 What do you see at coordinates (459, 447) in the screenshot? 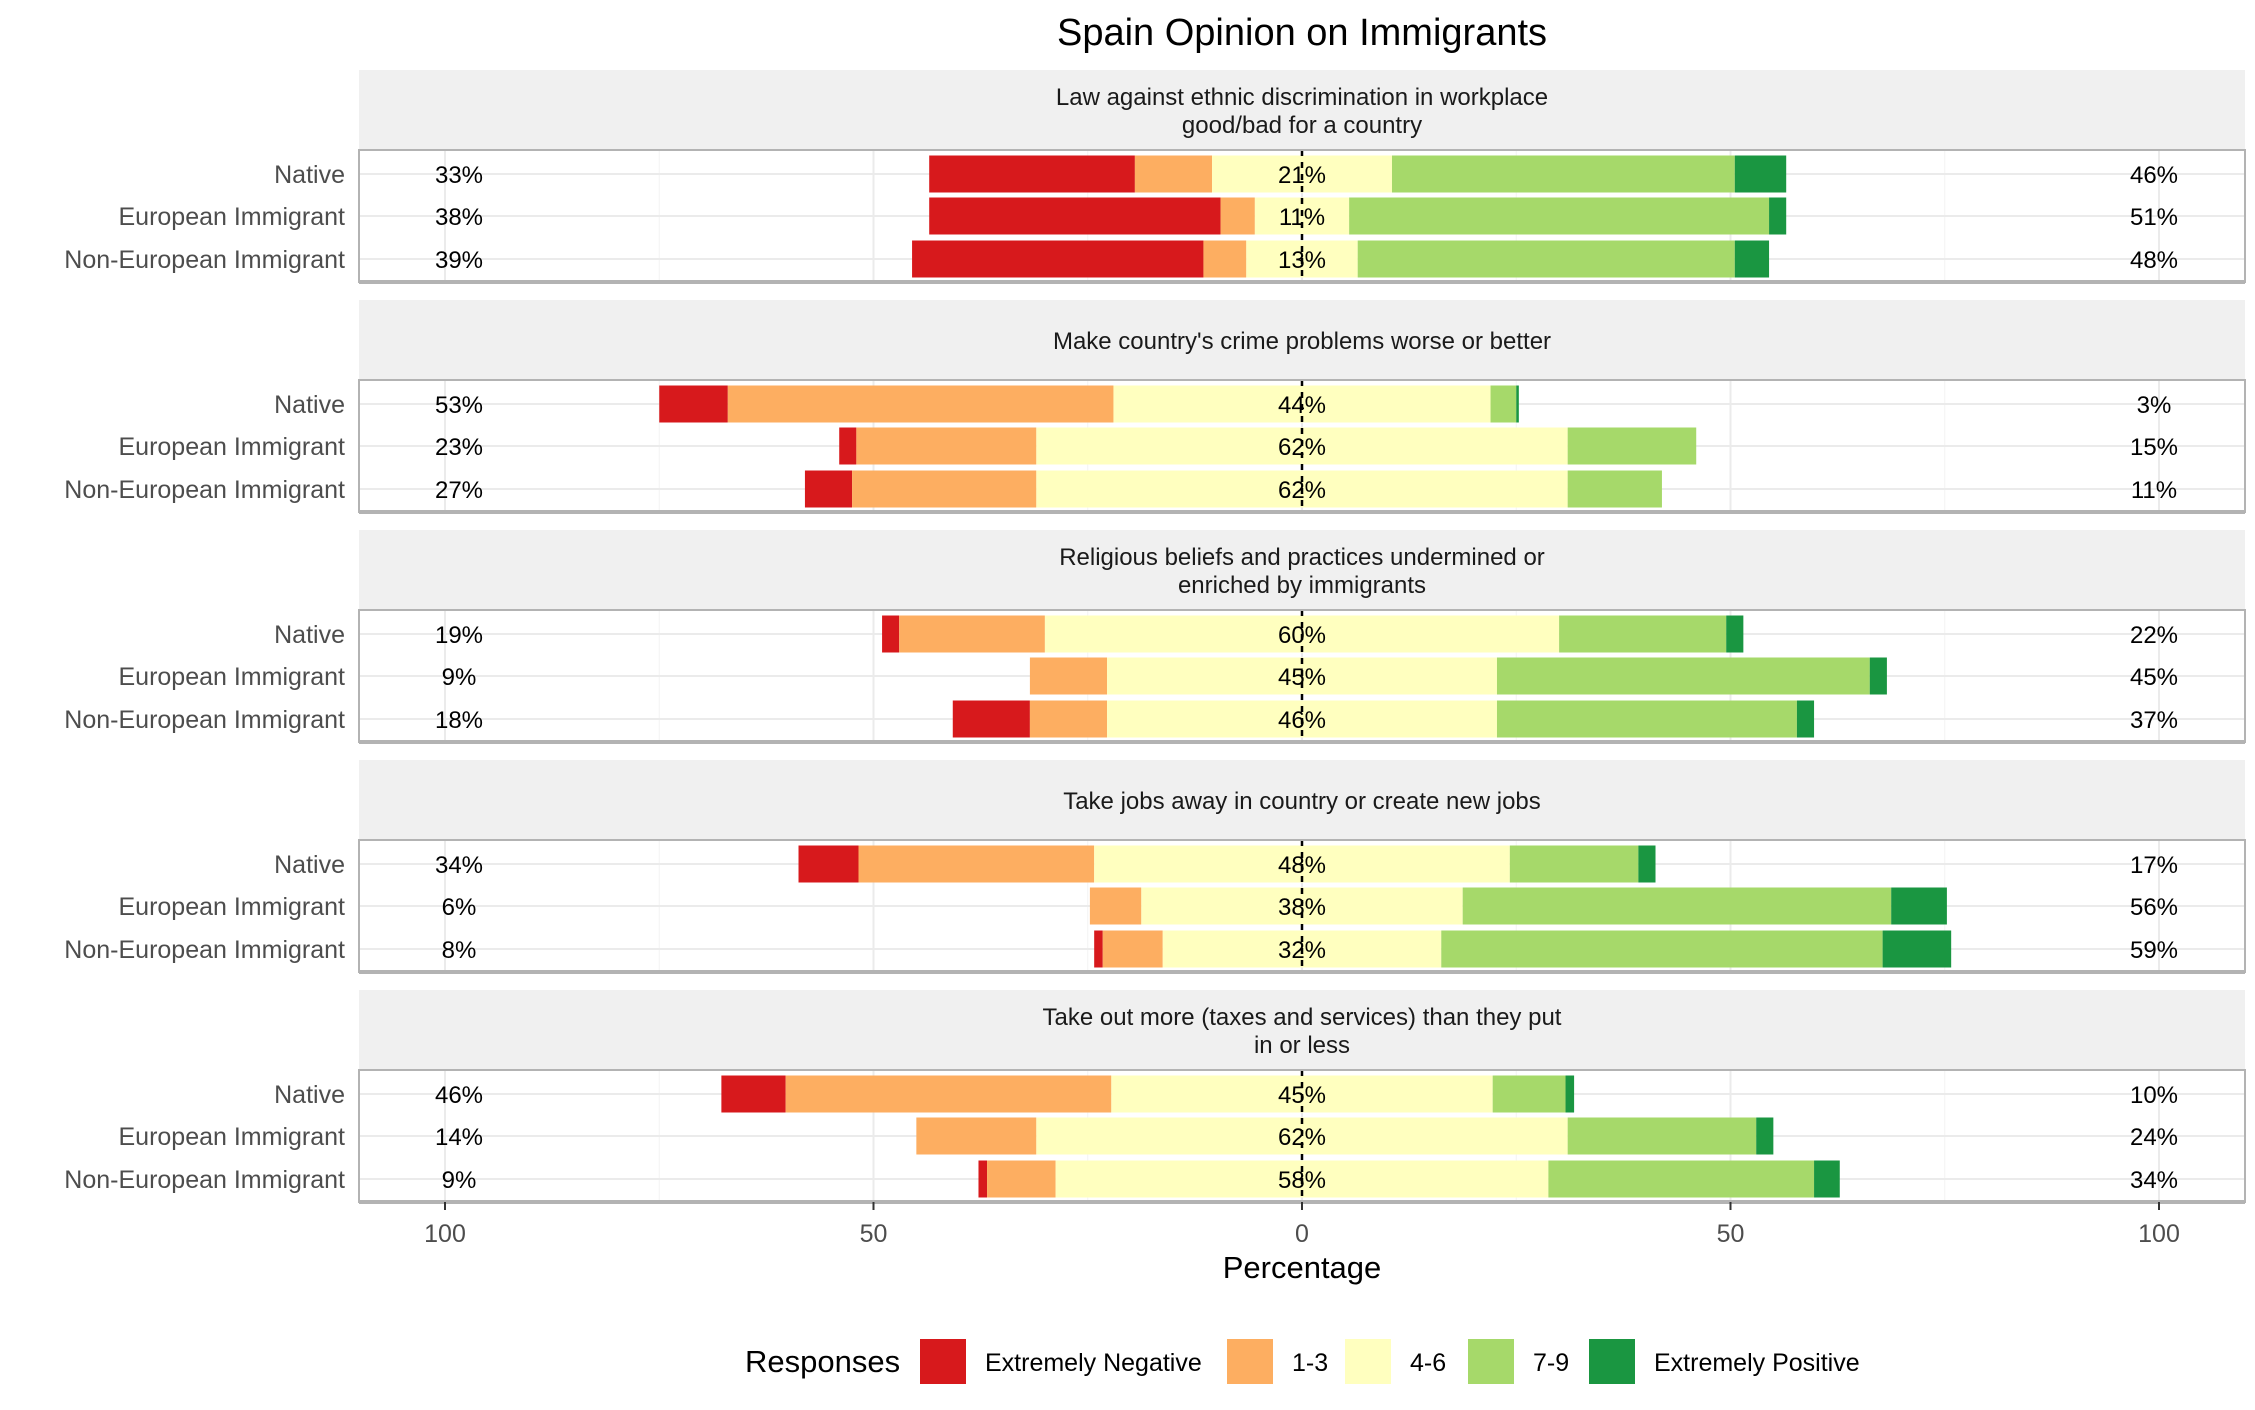
I see `data-label-left: 23%` at bounding box center [459, 447].